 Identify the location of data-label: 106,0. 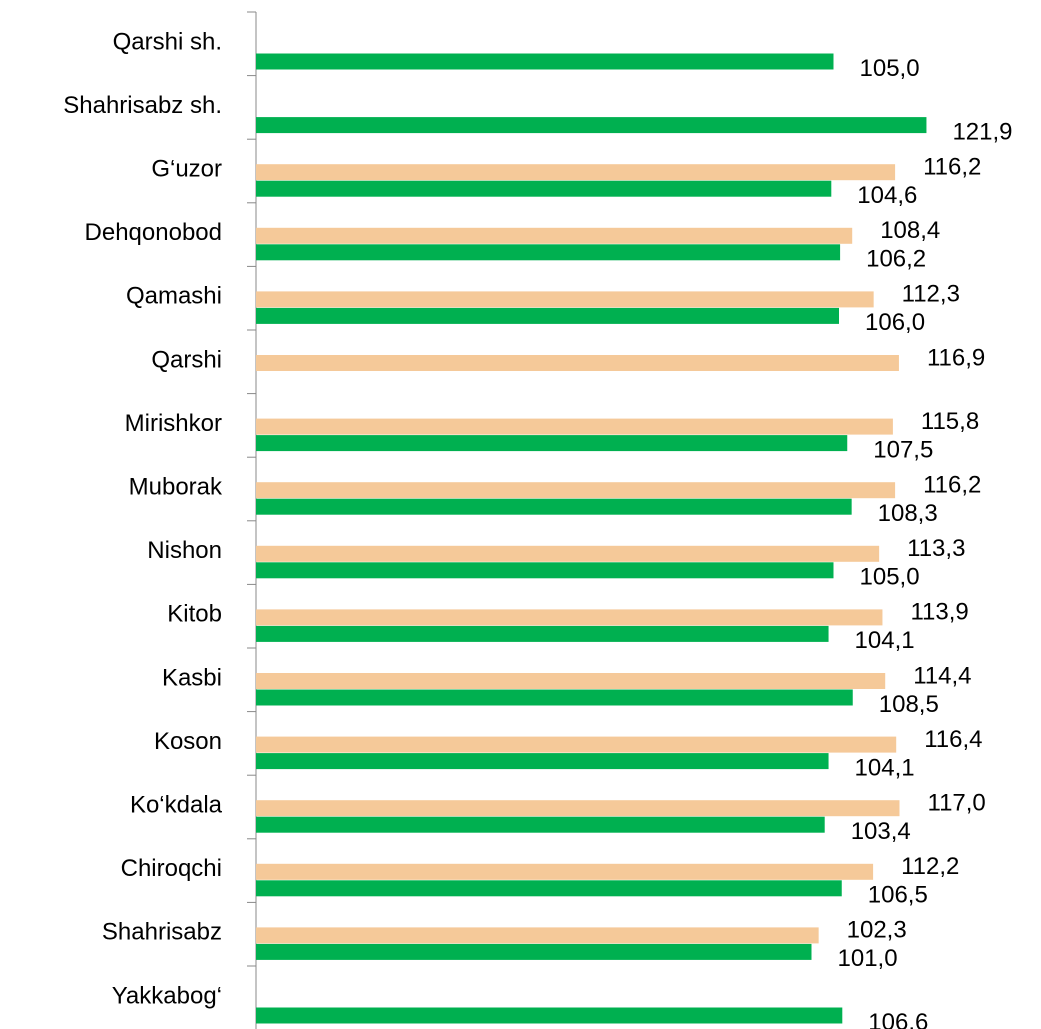
(895, 322).